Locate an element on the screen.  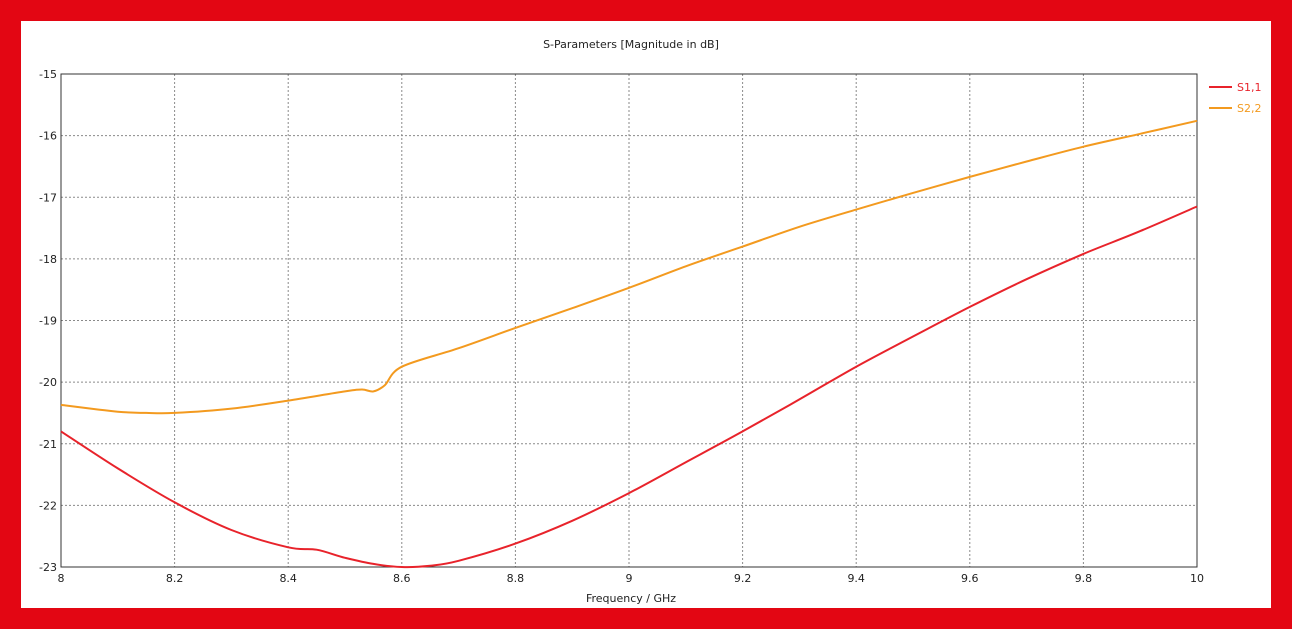
x-tick-label: 9.2 is located at coordinates (743, 578).